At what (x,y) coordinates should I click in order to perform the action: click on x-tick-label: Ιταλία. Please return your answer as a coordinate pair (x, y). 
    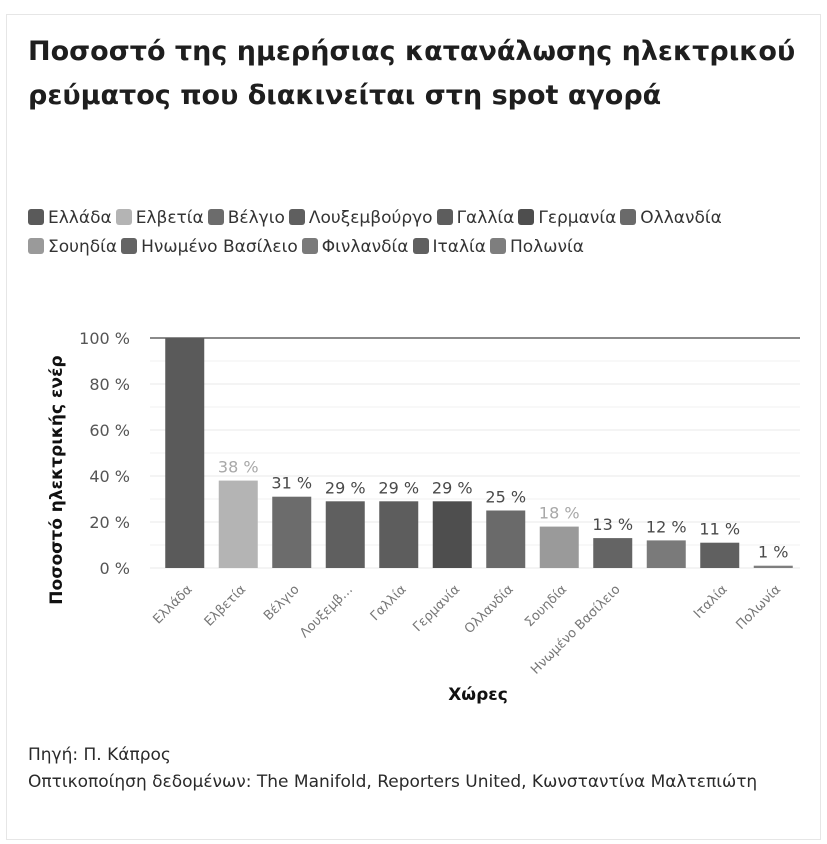
    Looking at the image, I should click on (711, 602).